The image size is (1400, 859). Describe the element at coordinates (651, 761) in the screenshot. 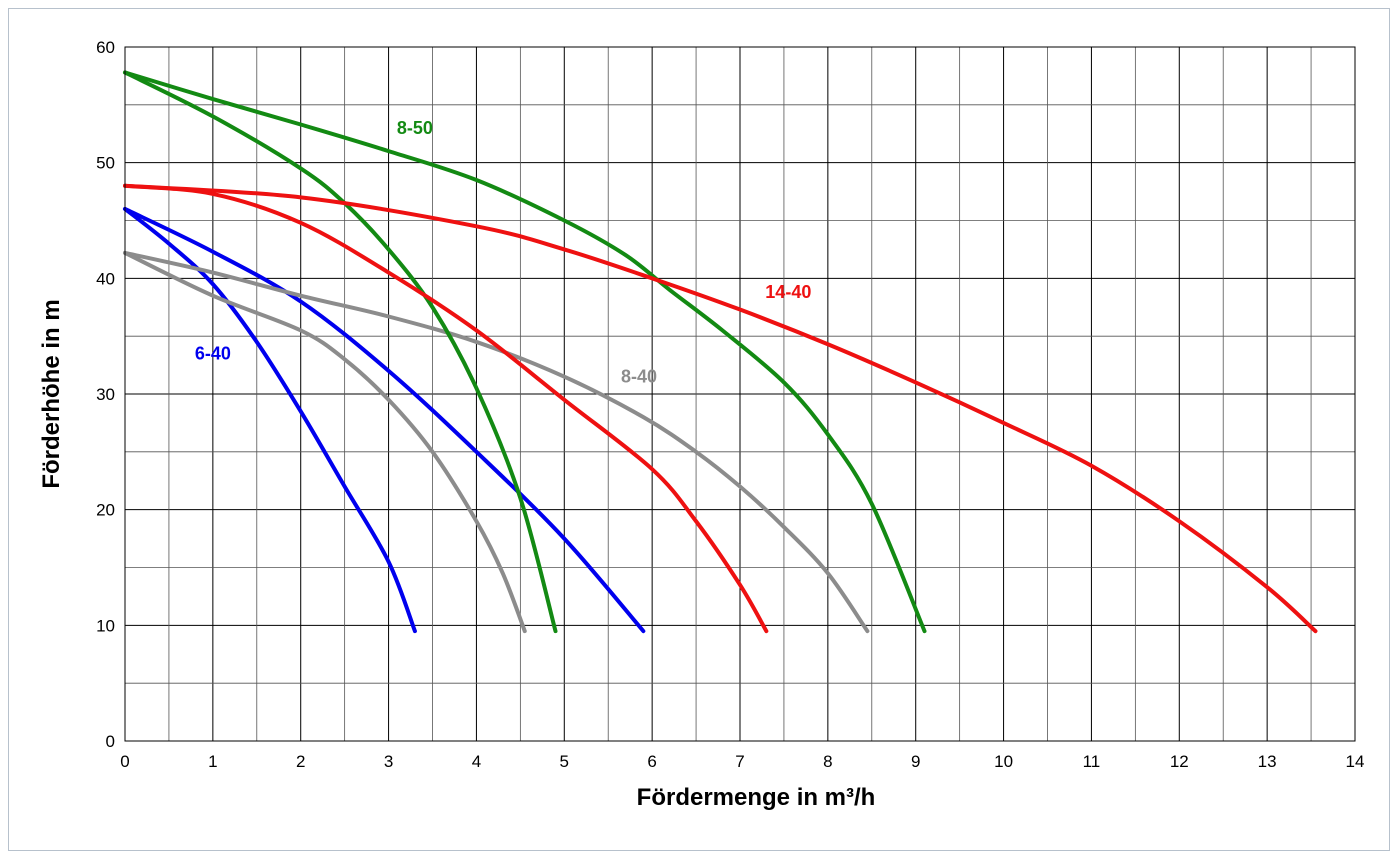

I see `x-tick-label: 6` at that location.